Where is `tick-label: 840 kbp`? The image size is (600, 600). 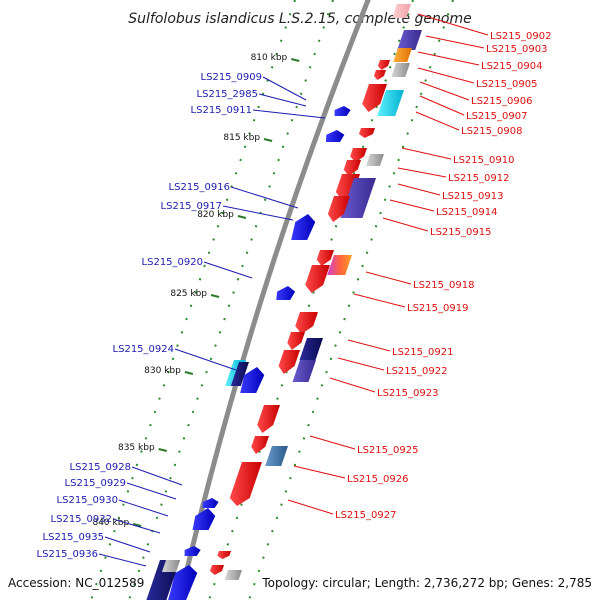
tick-label: 840 kbp is located at coordinates (110, 523).